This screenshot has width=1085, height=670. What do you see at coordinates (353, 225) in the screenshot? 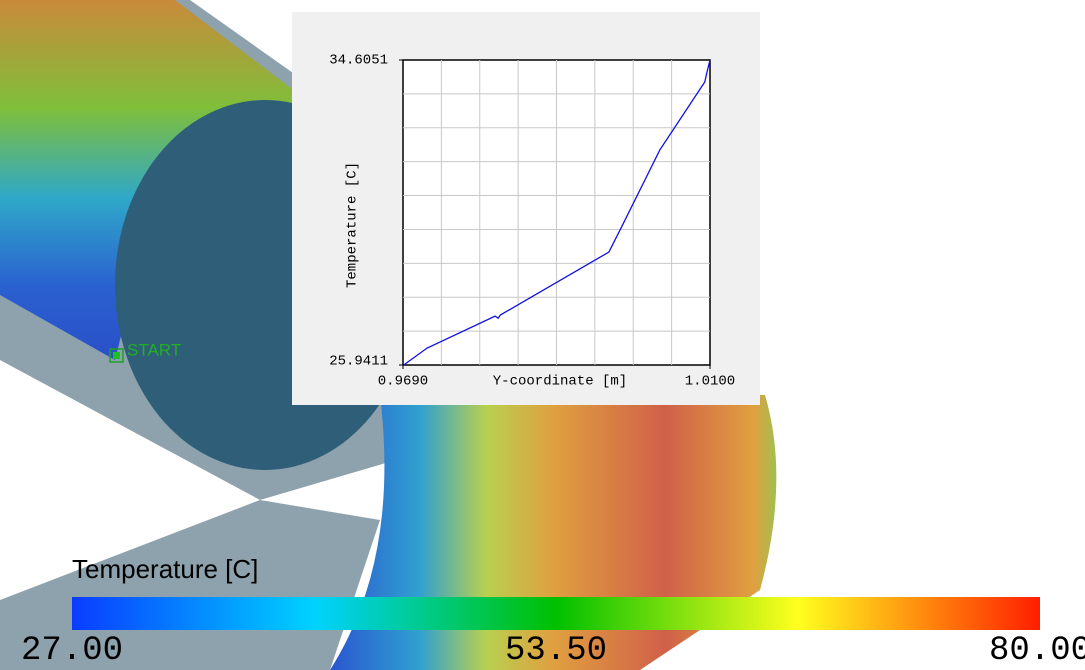
I see `y-axis-label: Temperature [C]` at bounding box center [353, 225].